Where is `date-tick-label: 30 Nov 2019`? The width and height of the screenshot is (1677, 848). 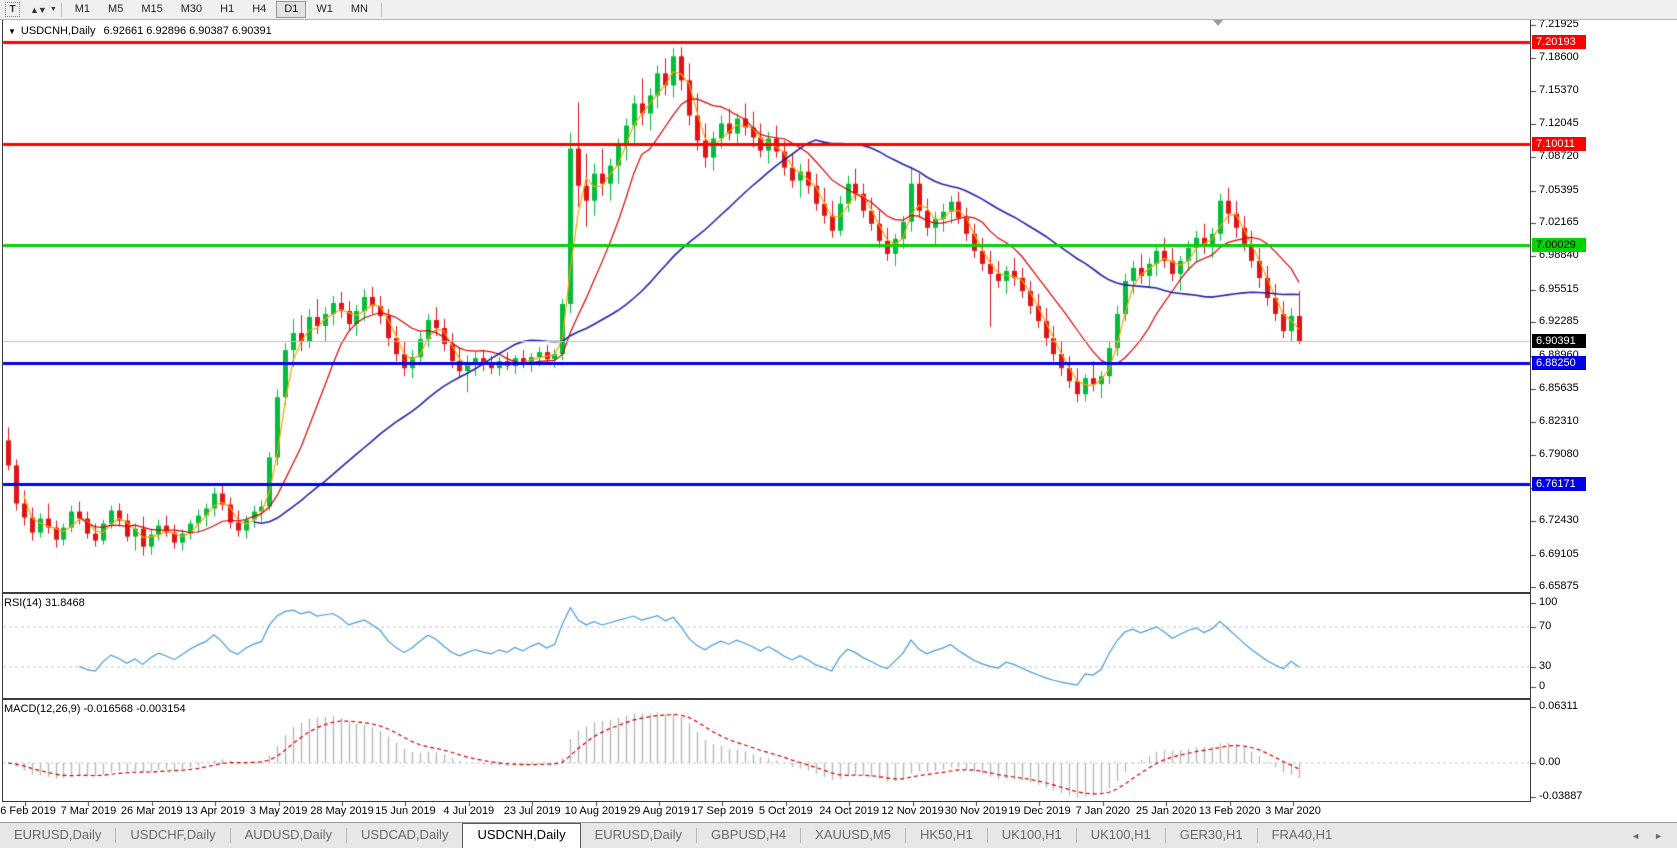 date-tick-label: 30 Nov 2019 is located at coordinates (976, 811).